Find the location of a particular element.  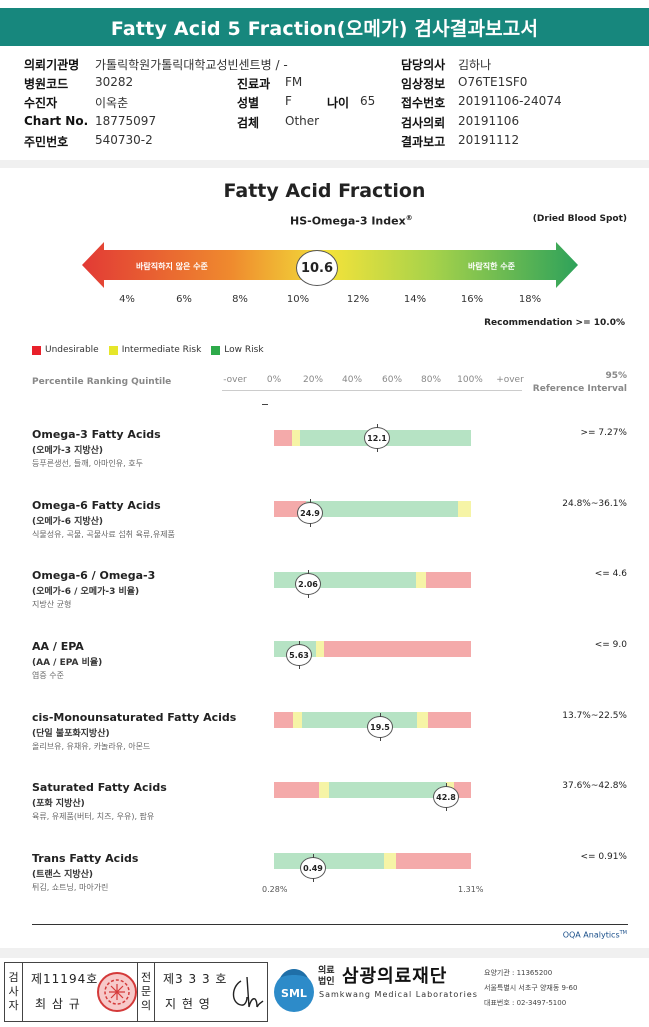

omega3-index-value: 10.6 is located at coordinates (317, 268).